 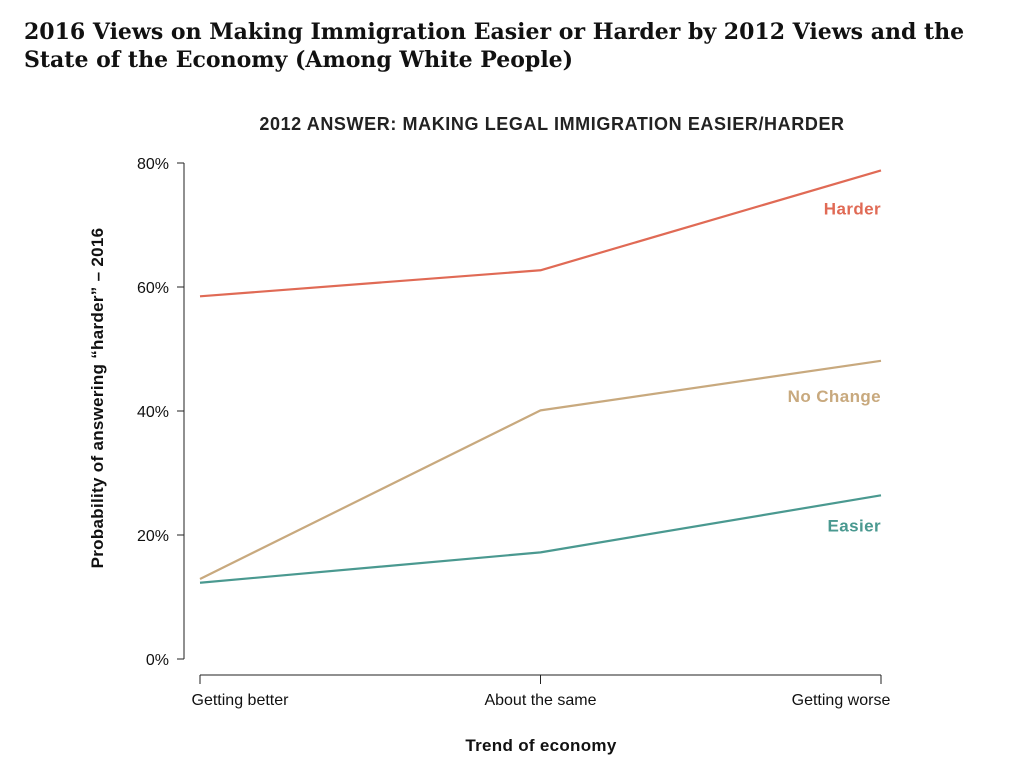 I want to click on series-line-harder, so click(x=540, y=233).